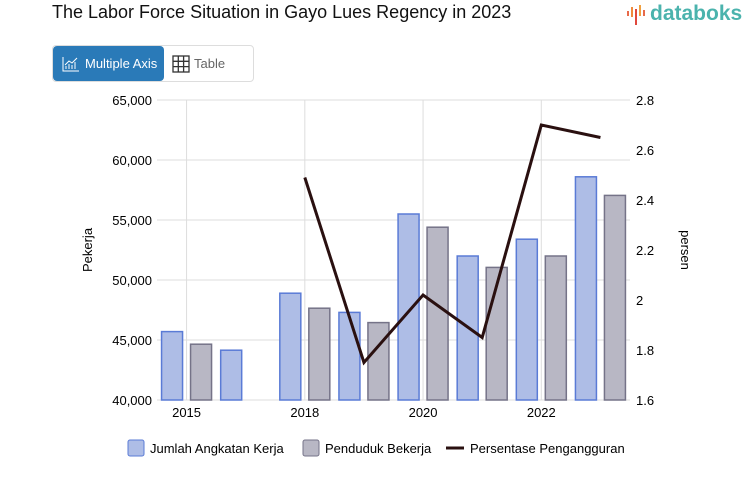 Image resolution: width=753 pixels, height=498 pixels. What do you see at coordinates (645, 200) in the screenshot?
I see `y-right-tick-label: 2.4` at bounding box center [645, 200].